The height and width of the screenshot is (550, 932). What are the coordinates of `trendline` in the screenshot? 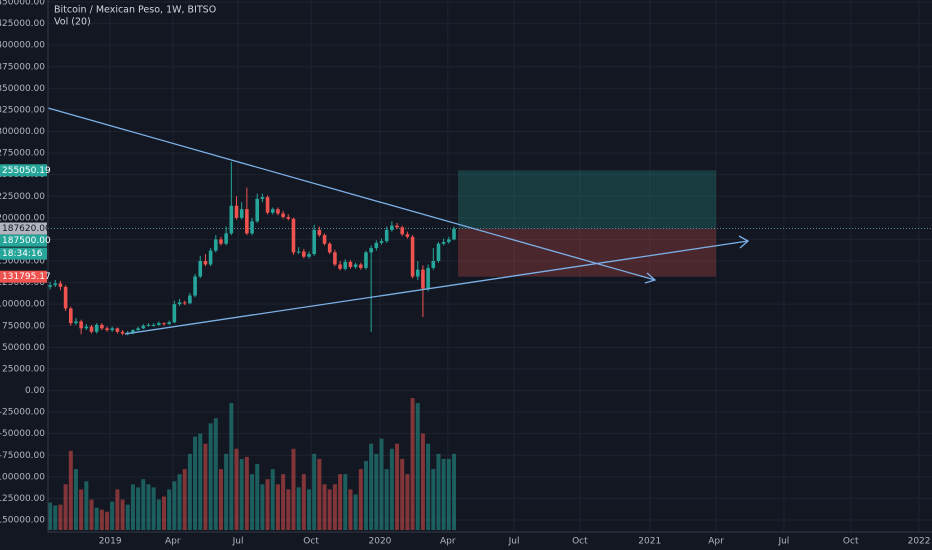 It's located at (436, 287).